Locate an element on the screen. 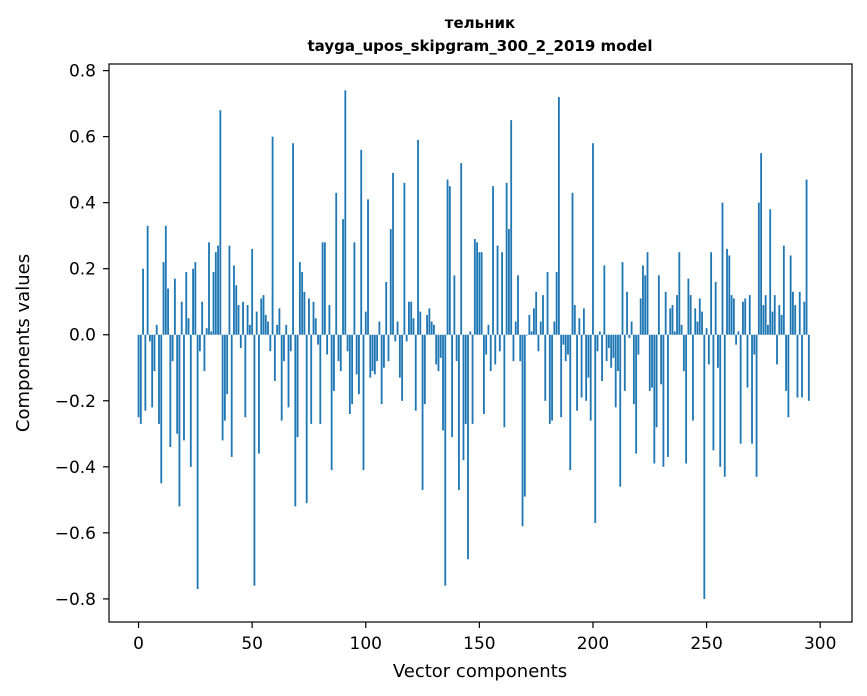 Image resolution: width=867 pixels, height=696 pixels. x-tick-label: 100 is located at coordinates (366, 644).